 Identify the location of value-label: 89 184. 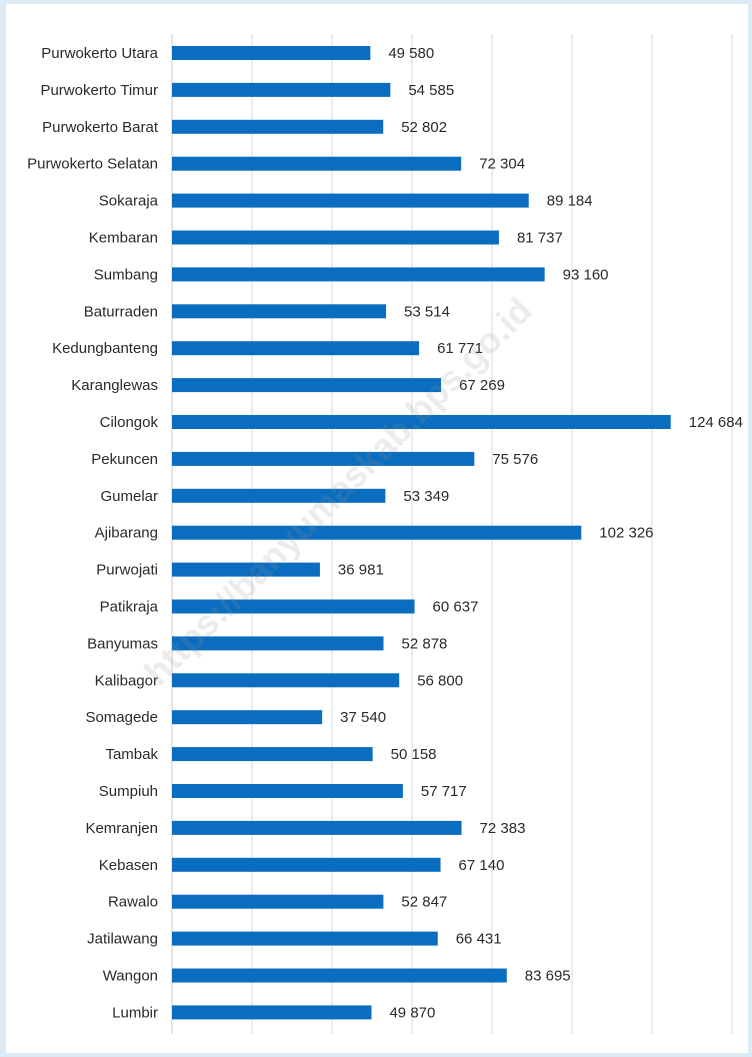
(570, 201).